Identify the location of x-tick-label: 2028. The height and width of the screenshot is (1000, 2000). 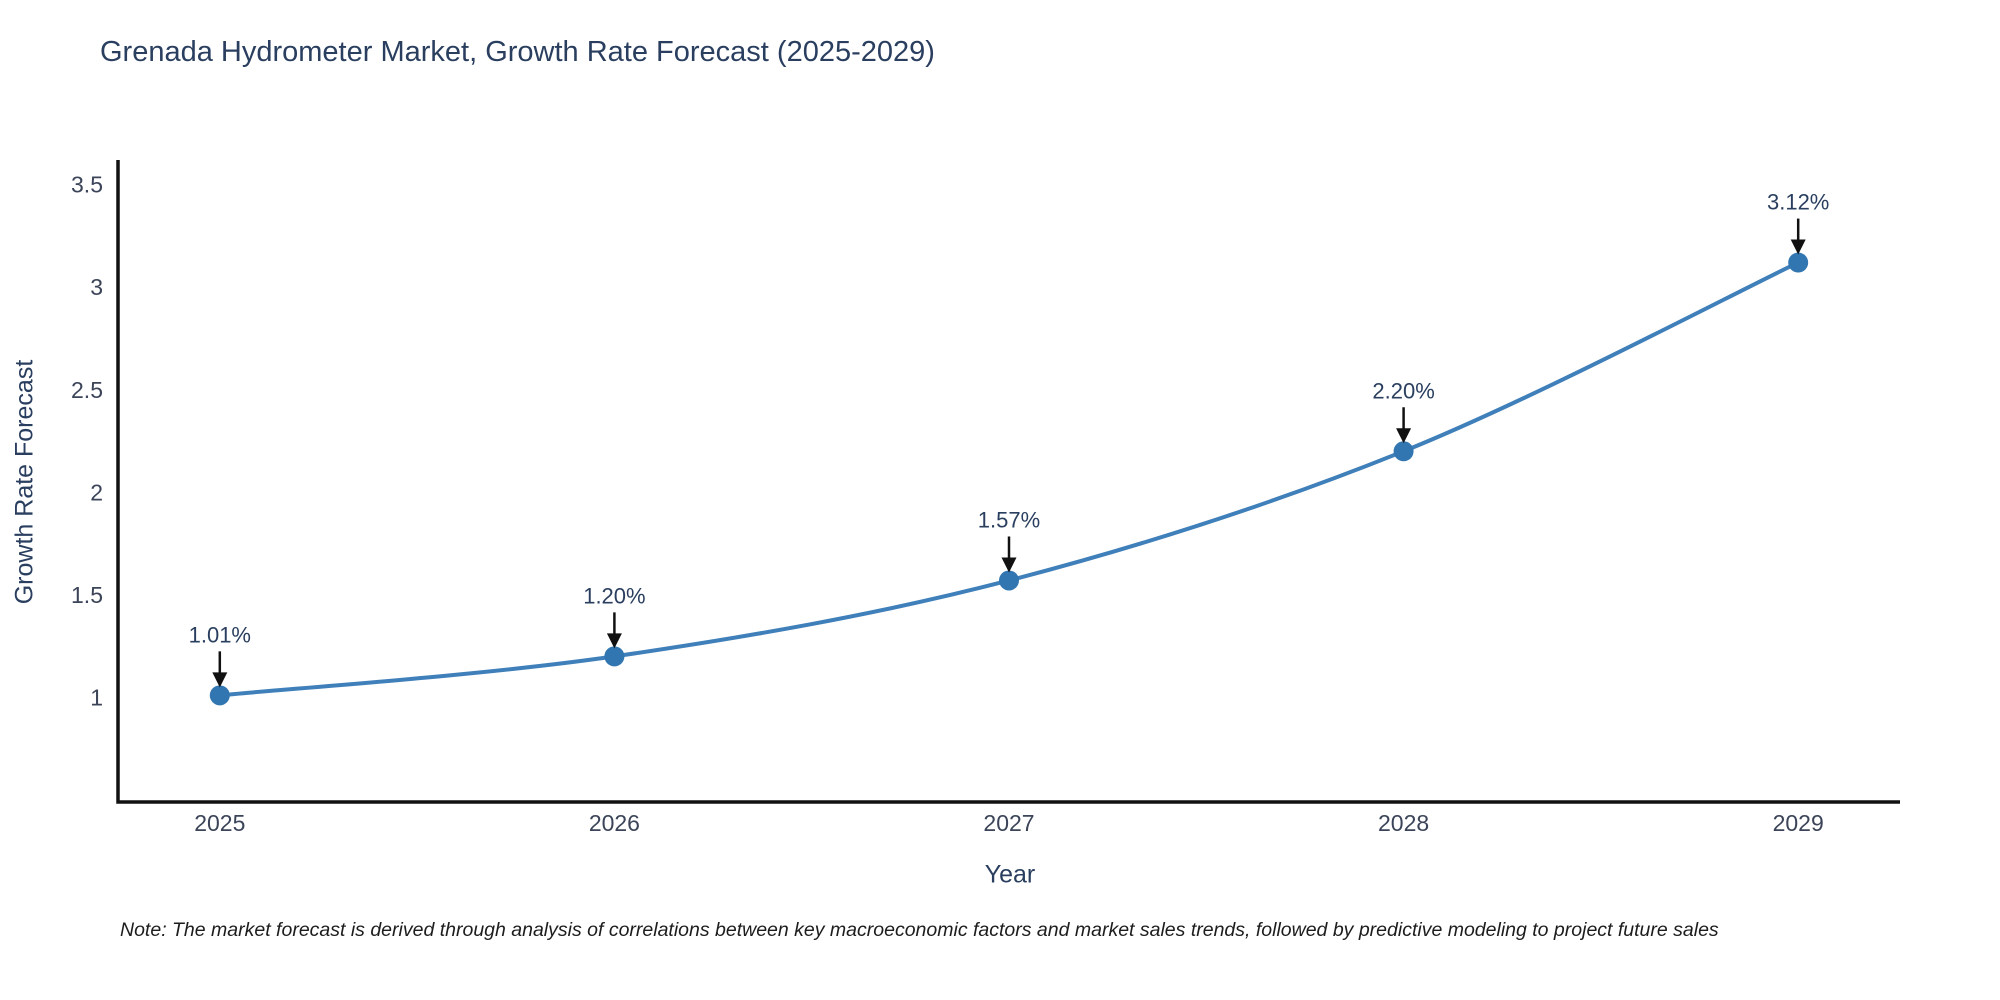
(1403, 823).